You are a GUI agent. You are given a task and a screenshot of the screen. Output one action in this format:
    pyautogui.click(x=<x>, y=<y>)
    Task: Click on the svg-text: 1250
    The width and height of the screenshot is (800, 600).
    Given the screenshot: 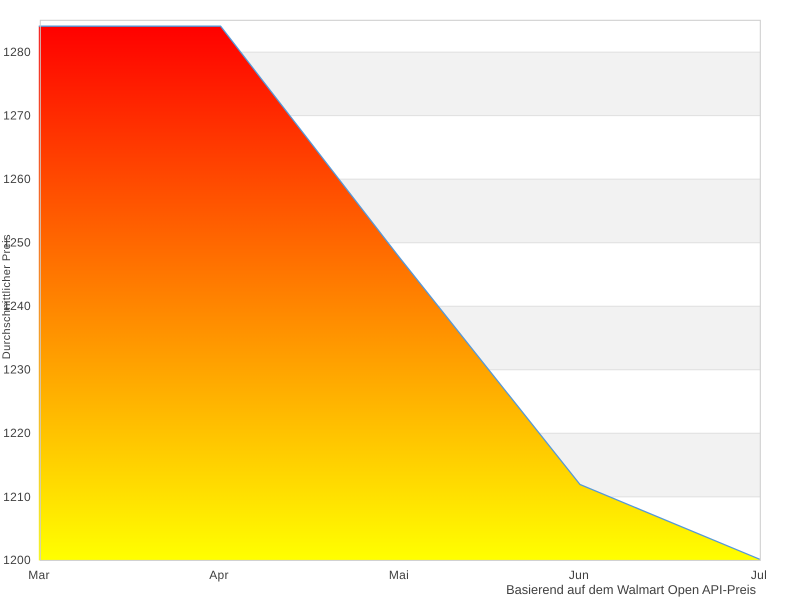 What is the action you would take?
    pyautogui.click(x=17, y=243)
    